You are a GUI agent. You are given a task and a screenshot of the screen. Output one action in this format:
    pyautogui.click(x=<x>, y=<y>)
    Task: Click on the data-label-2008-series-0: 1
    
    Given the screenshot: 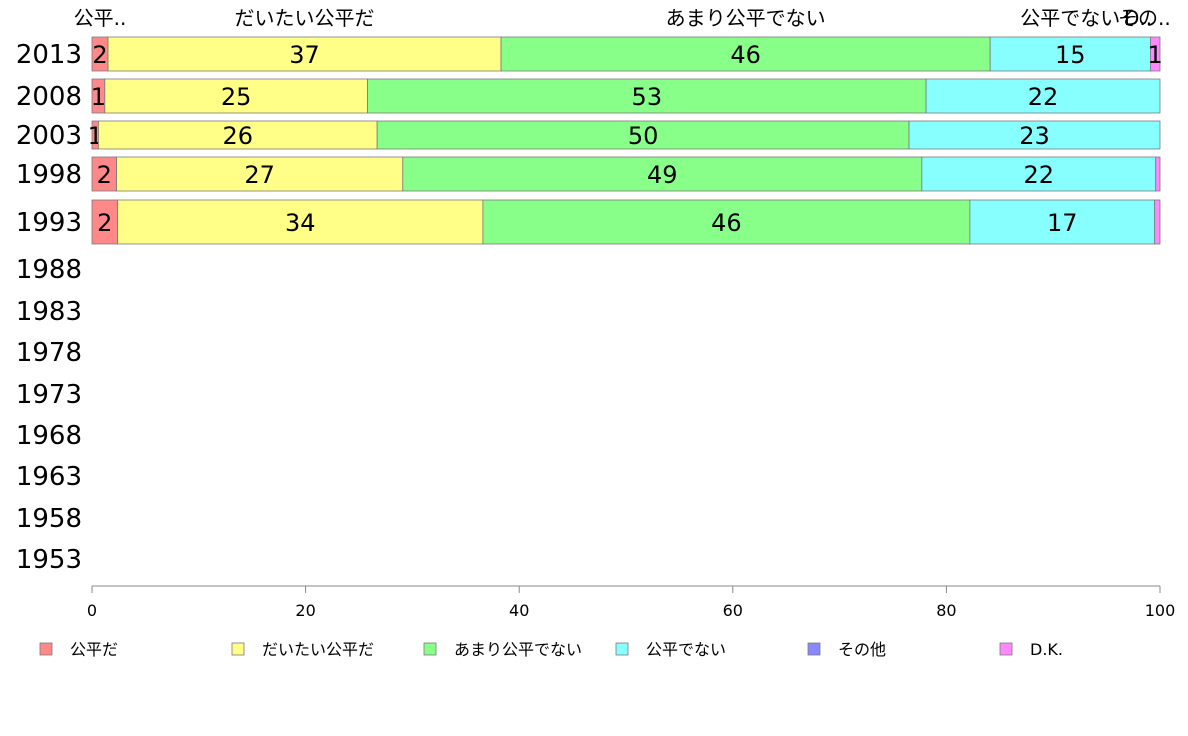 What is the action you would take?
    pyautogui.click(x=98, y=97)
    